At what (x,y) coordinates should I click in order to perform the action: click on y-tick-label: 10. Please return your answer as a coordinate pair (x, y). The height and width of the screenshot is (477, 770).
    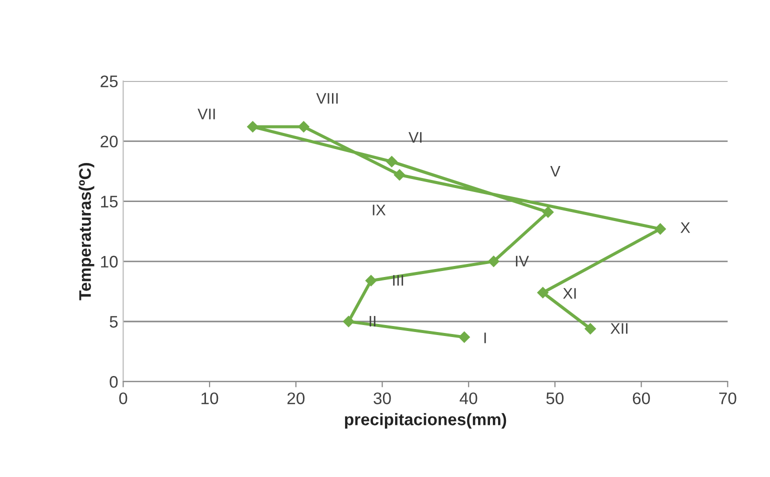
    Looking at the image, I should click on (109, 262).